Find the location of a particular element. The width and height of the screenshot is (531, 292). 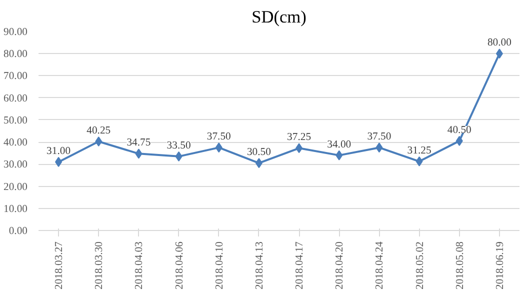

x-tick-label: 2018.04.20 is located at coordinates (340, 266).